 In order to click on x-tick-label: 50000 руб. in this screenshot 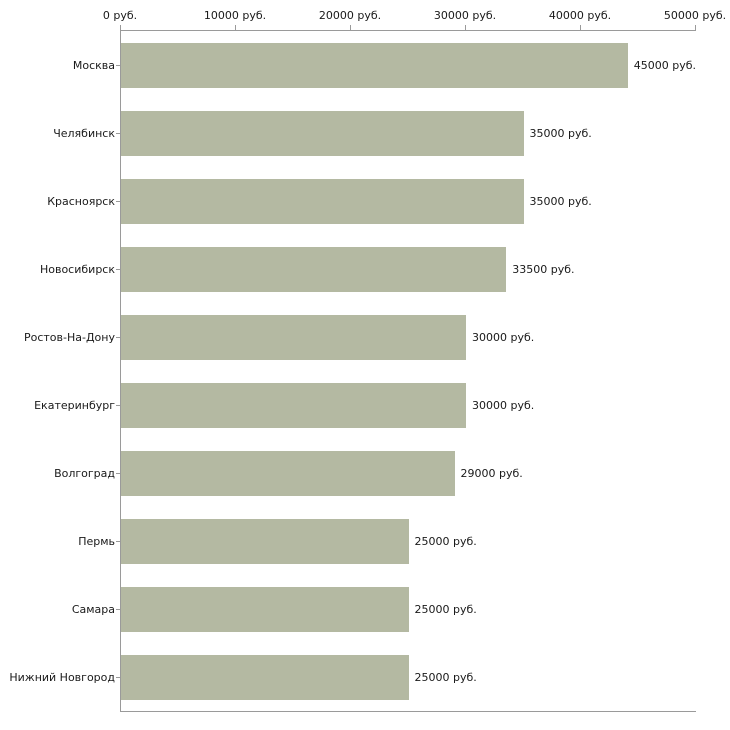, I will do `click(695, 15)`.